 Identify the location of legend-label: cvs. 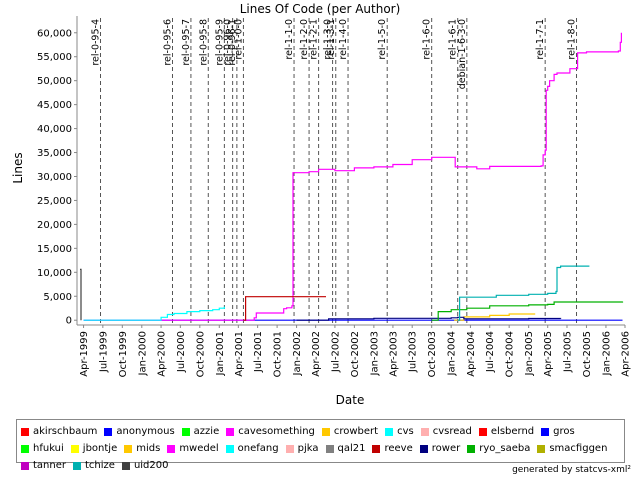
(405, 431).